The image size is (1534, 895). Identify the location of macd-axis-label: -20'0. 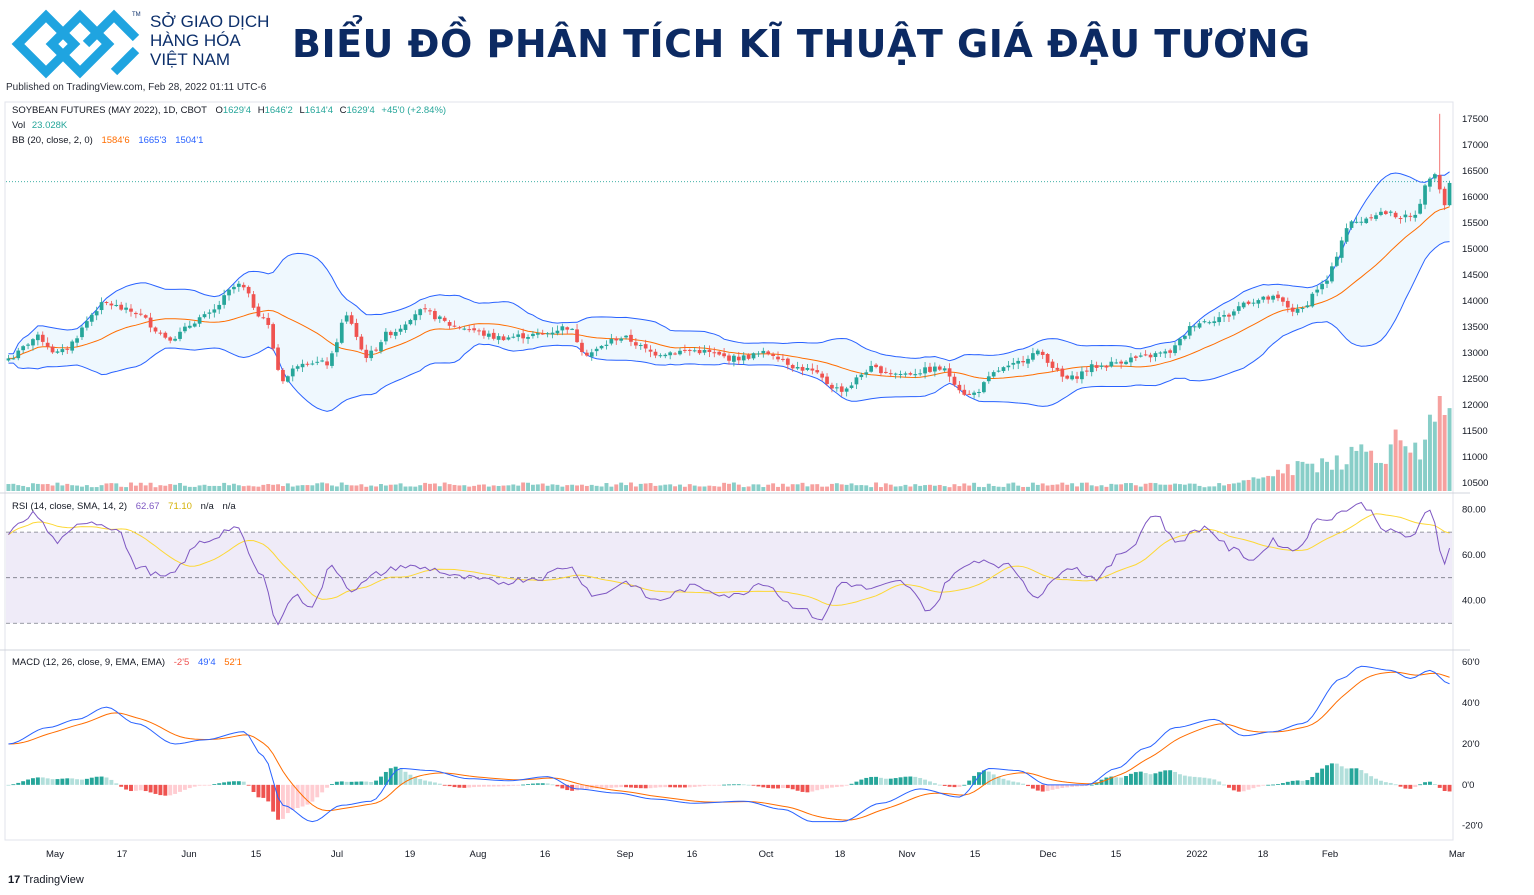
(1472, 826).